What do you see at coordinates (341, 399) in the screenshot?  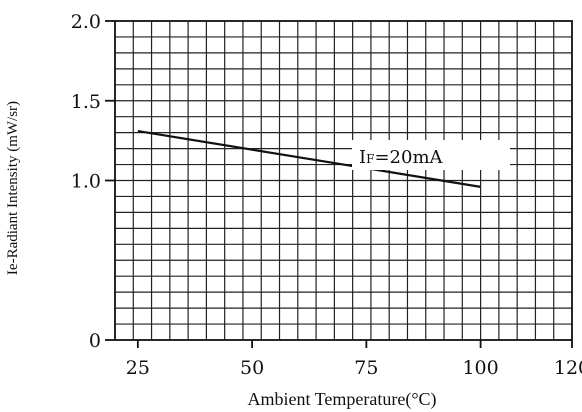 I see `x-axis-title: Ambient Temperature(°C)` at bounding box center [341, 399].